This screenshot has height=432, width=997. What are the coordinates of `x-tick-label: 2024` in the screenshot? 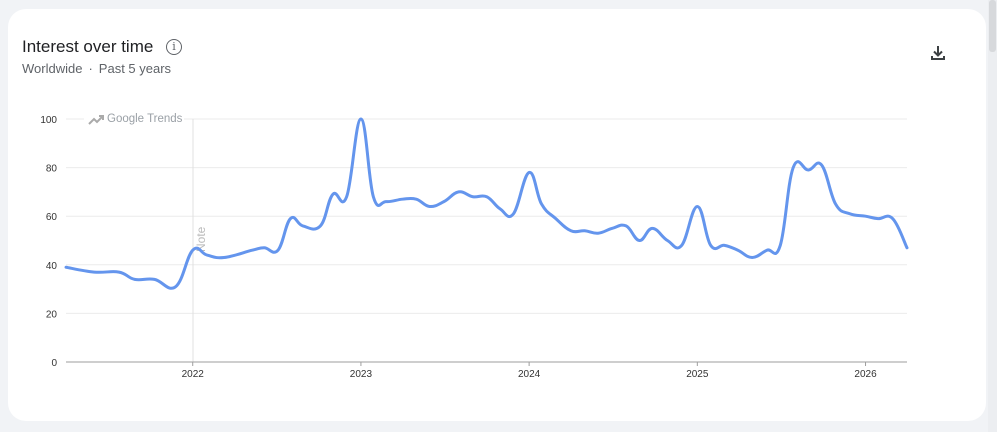 It's located at (529, 374).